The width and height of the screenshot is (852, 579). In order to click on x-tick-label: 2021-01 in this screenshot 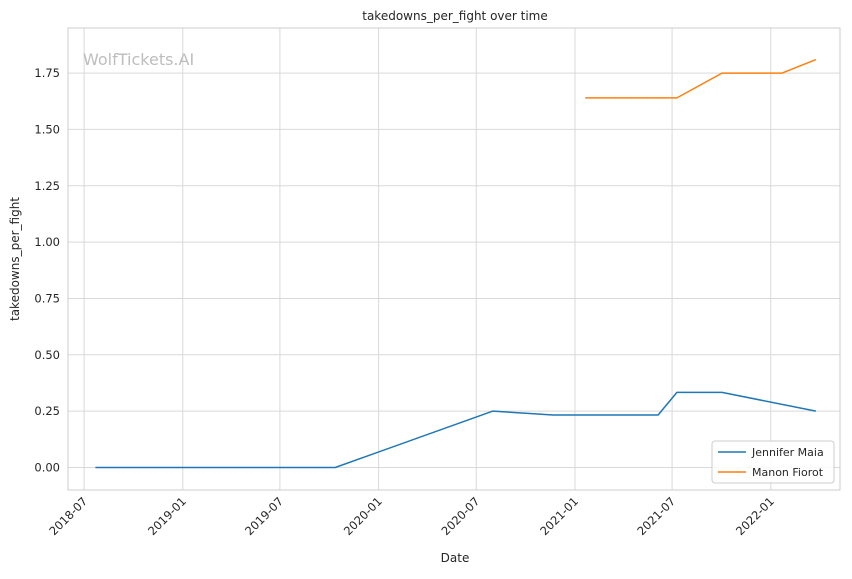, I will do `click(559, 516)`.